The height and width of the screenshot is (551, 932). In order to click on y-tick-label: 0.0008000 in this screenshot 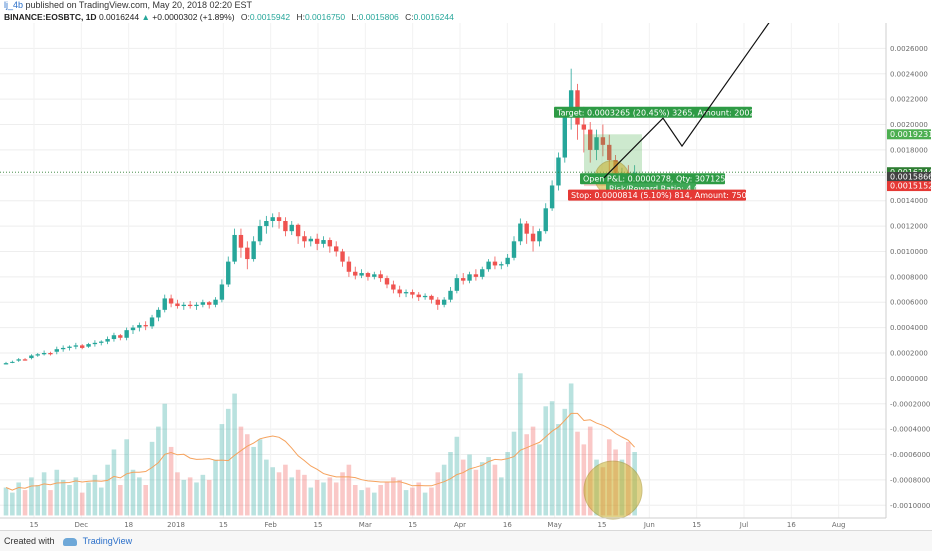, I will do `click(909, 277)`.